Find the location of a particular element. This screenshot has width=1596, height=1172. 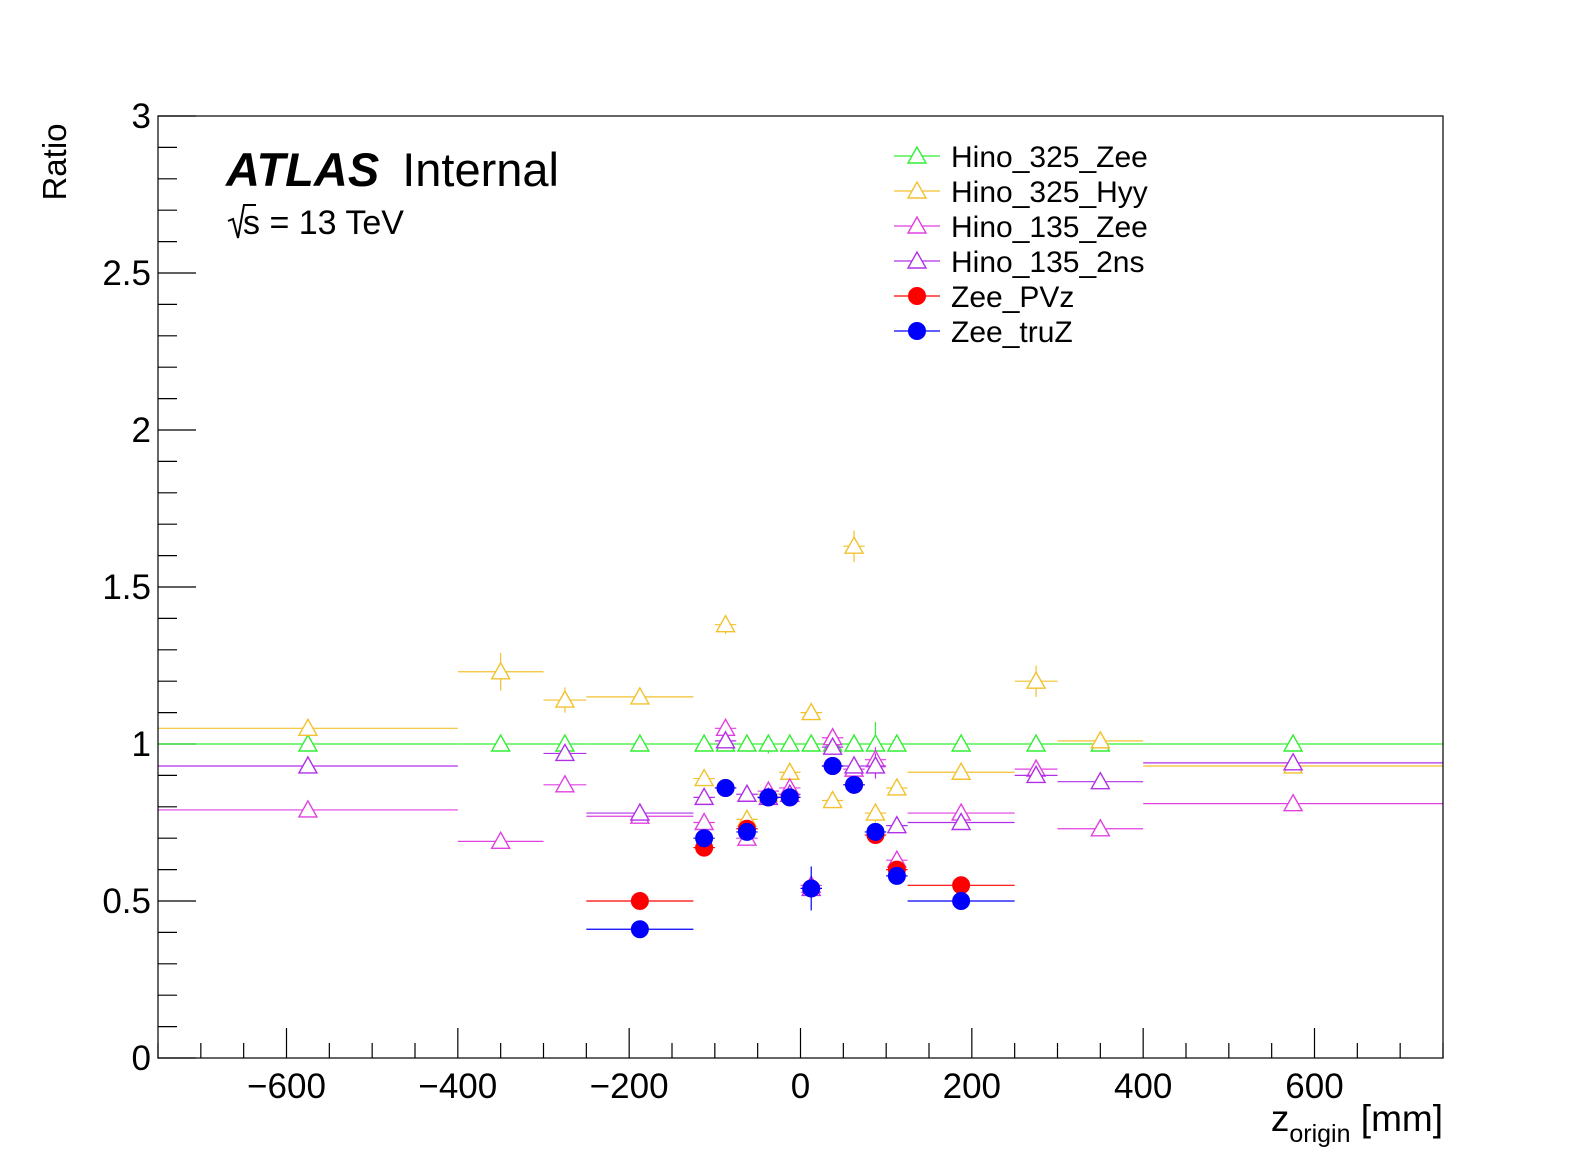

series-zee-pvz is located at coordinates (800, 833).